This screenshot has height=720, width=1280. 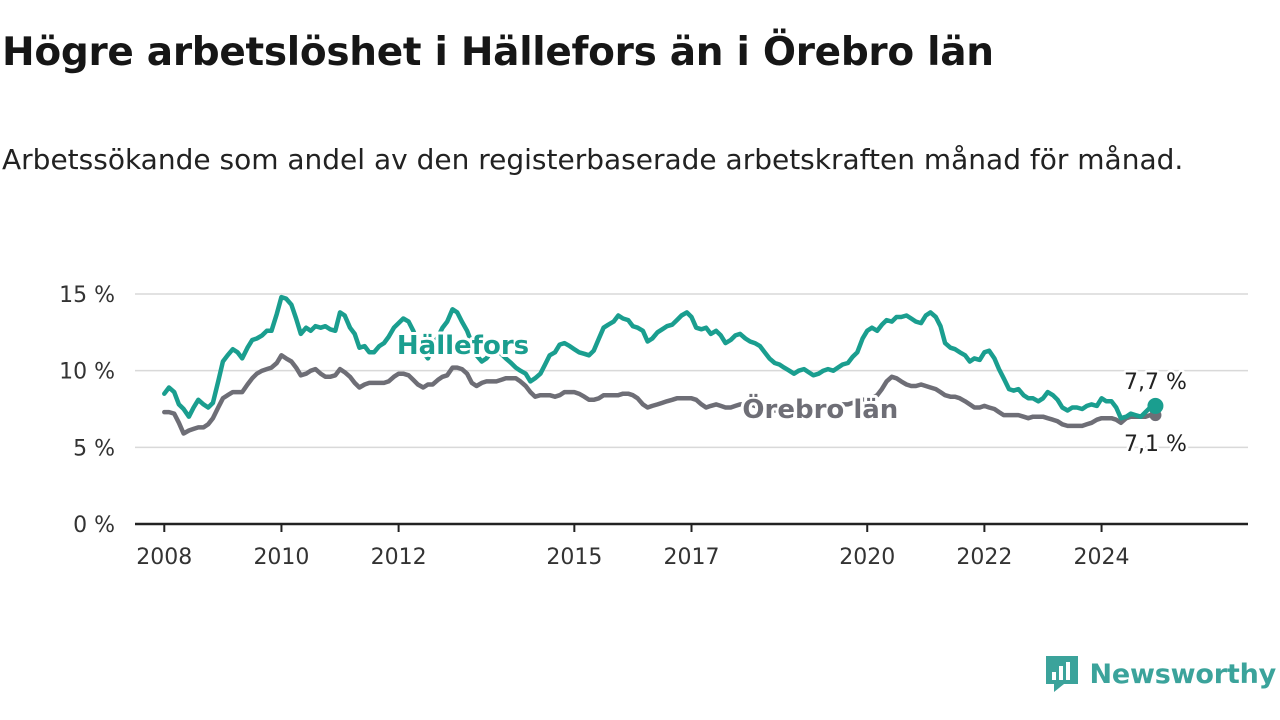 What do you see at coordinates (281, 557) in the screenshot?
I see `x-tick-label: 2010` at bounding box center [281, 557].